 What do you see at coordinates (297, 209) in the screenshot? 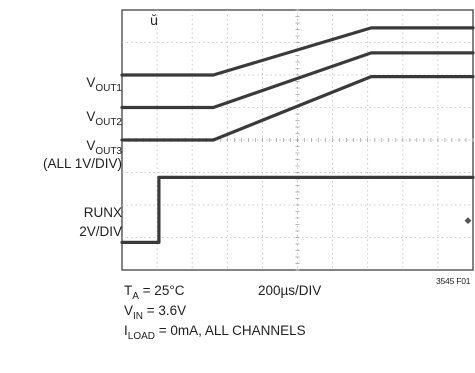
I see `trace-runx` at bounding box center [297, 209].